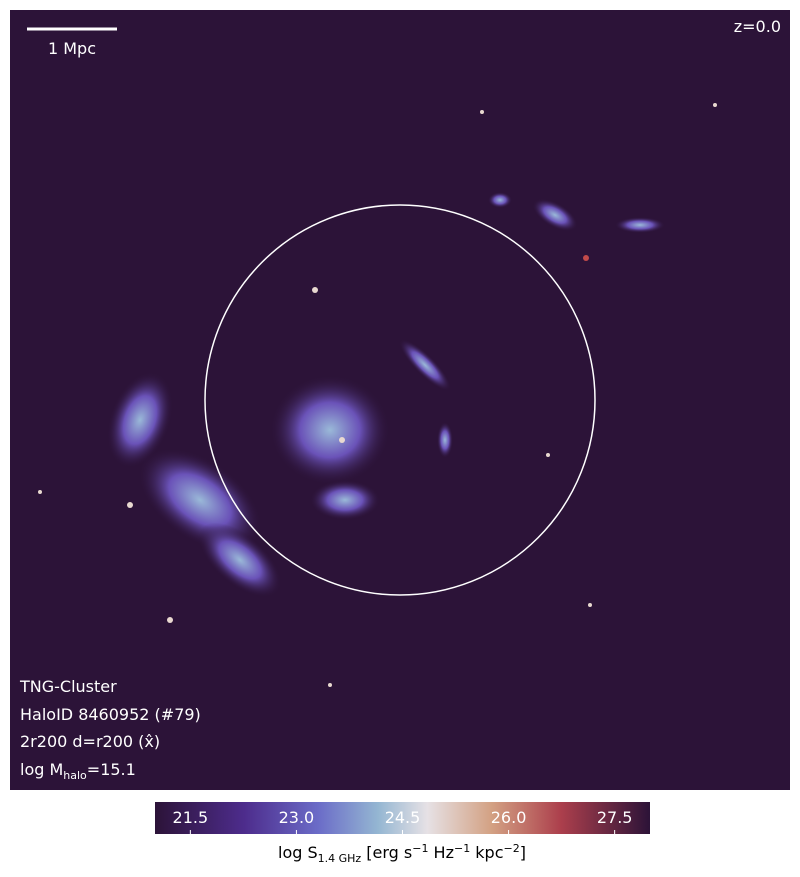  What do you see at coordinates (111, 769) in the screenshot?
I see `text: =15.1` at bounding box center [111, 769].